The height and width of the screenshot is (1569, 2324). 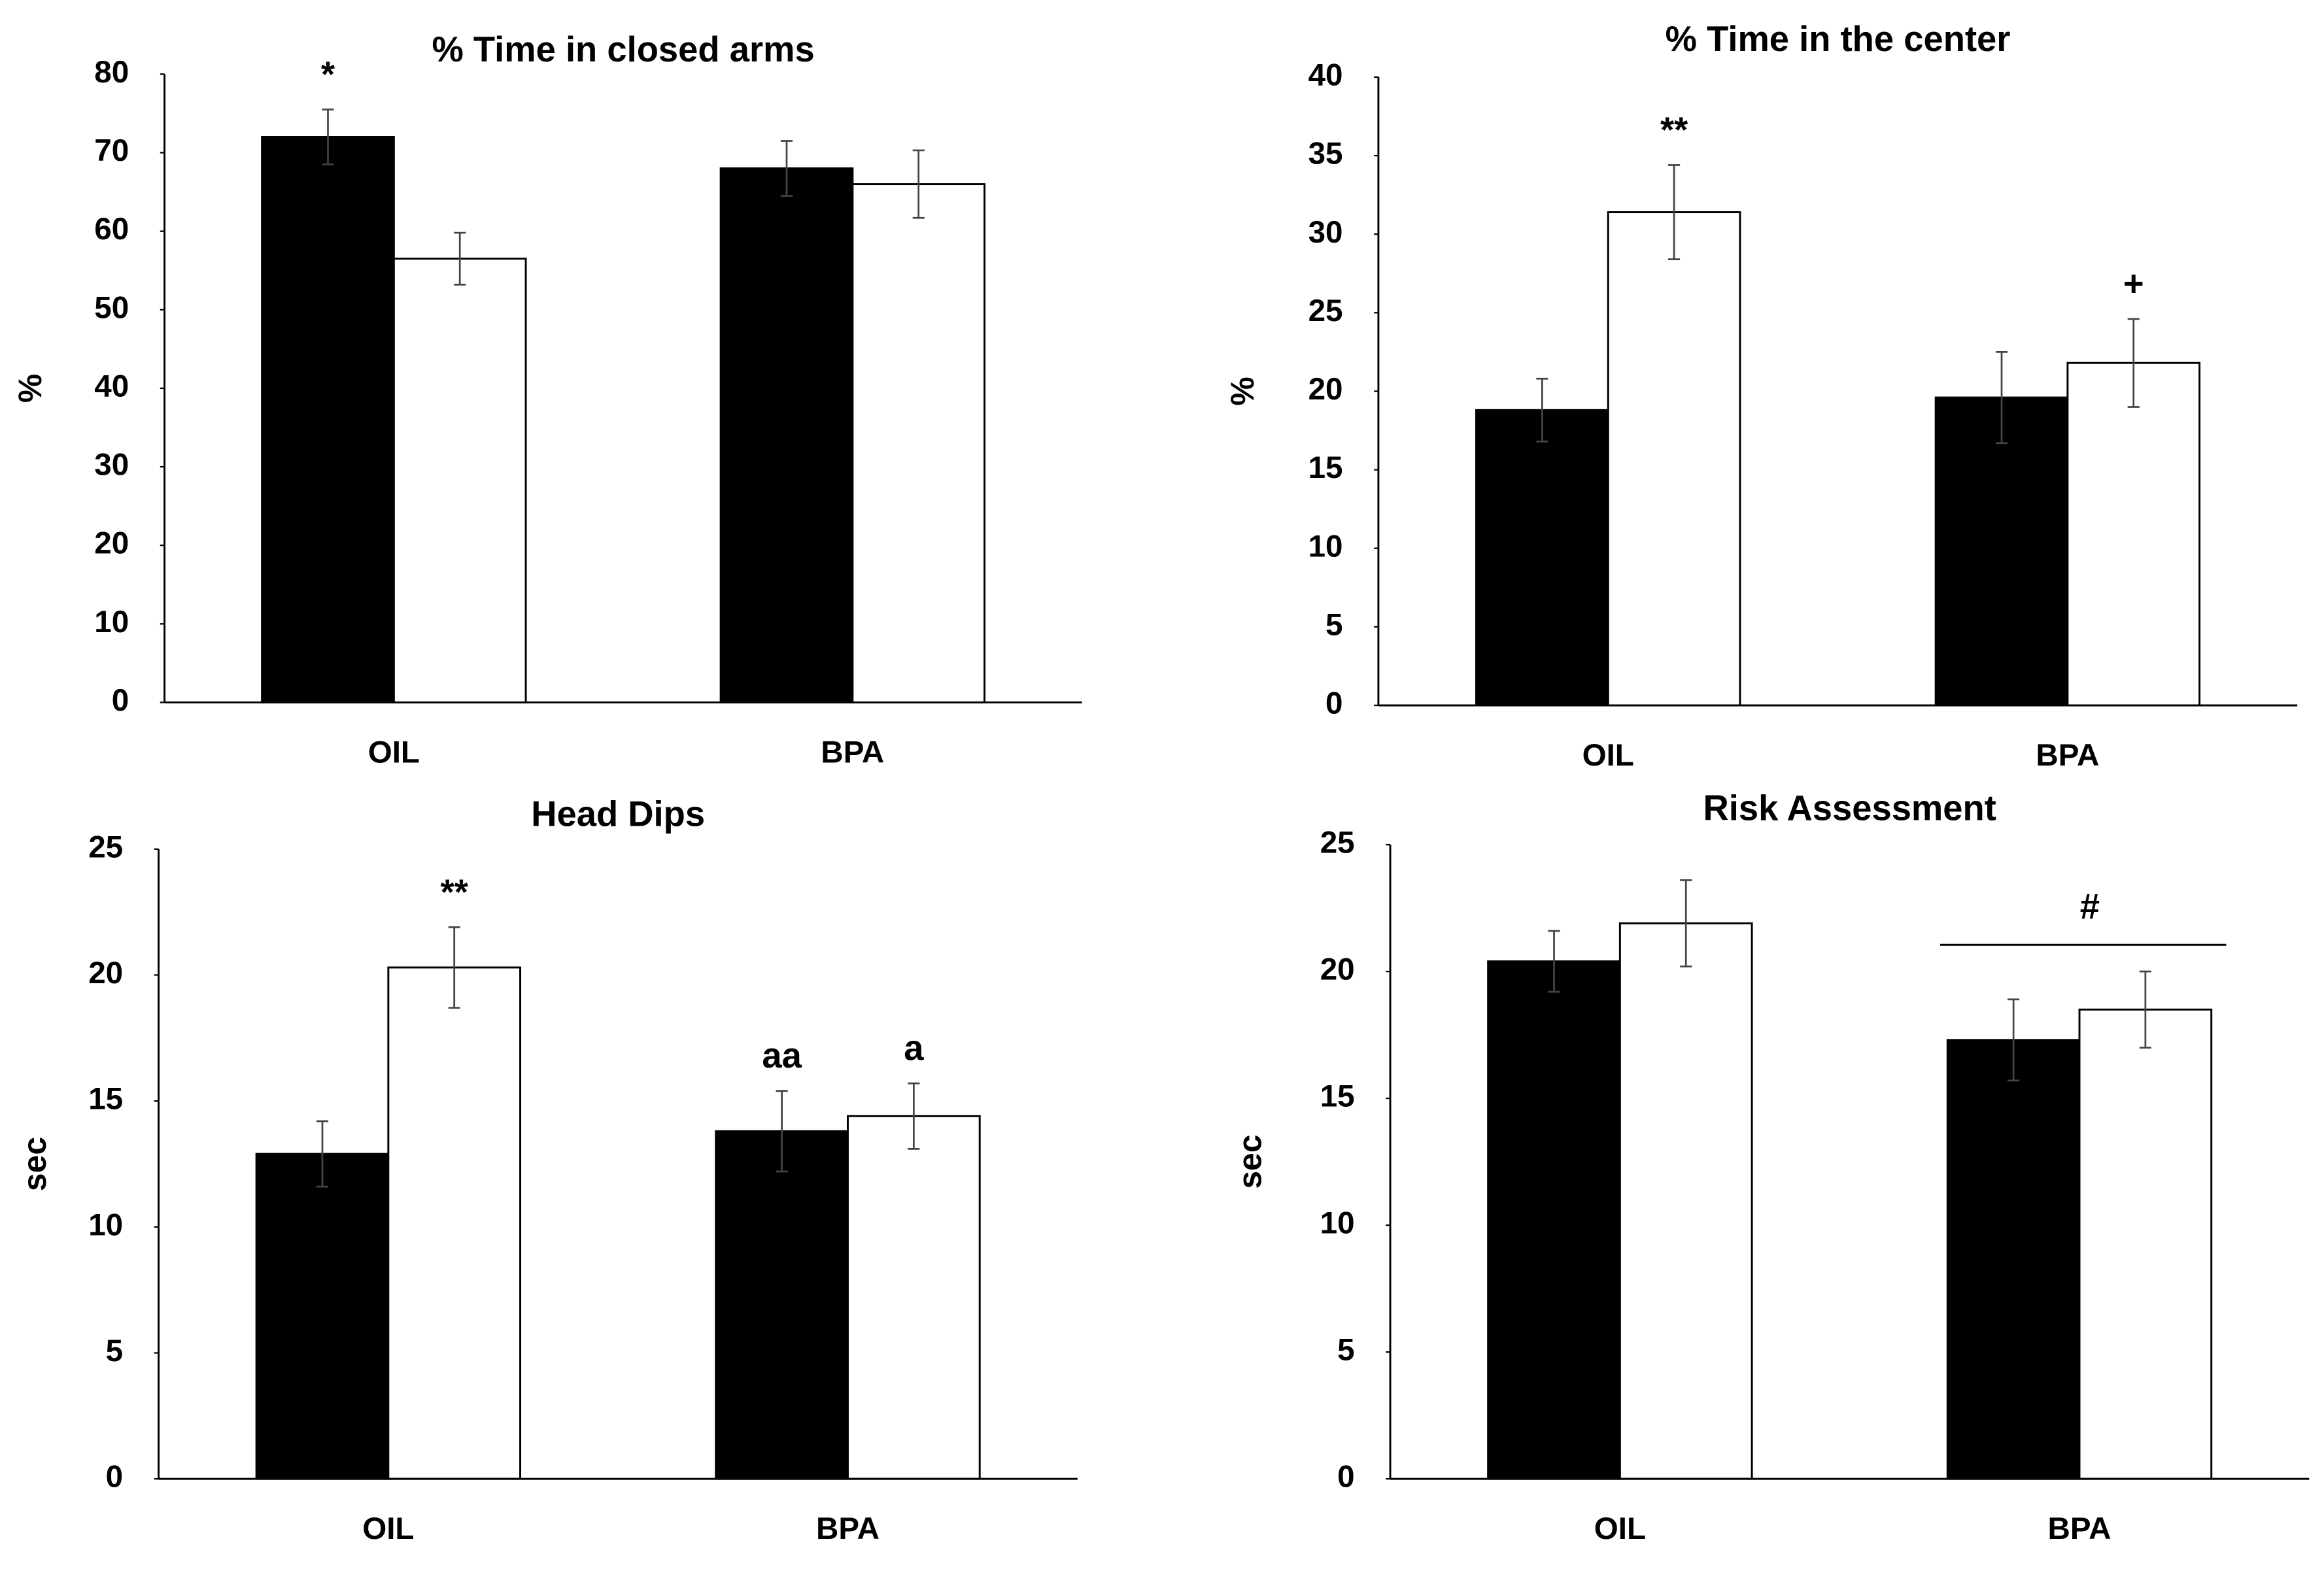 What do you see at coordinates (2090, 906) in the screenshot?
I see `significance-label: #` at bounding box center [2090, 906].